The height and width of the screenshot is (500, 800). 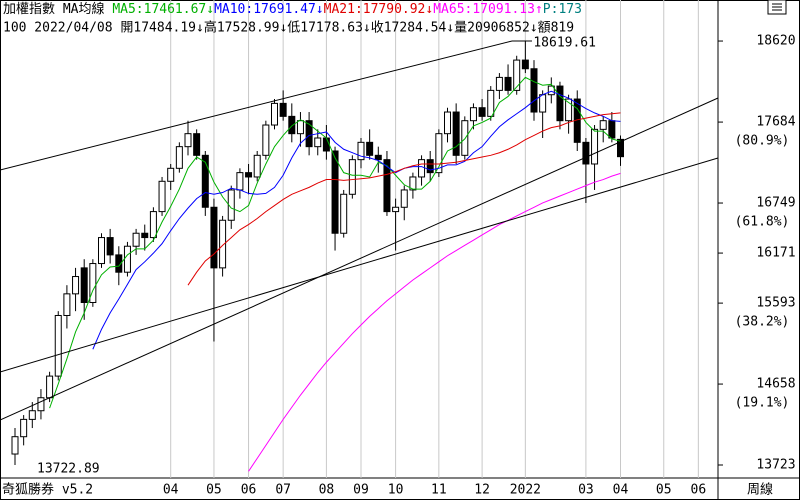 What do you see at coordinates (586, 490) in the screenshot?
I see `x-tick-label: 03` at bounding box center [586, 490].